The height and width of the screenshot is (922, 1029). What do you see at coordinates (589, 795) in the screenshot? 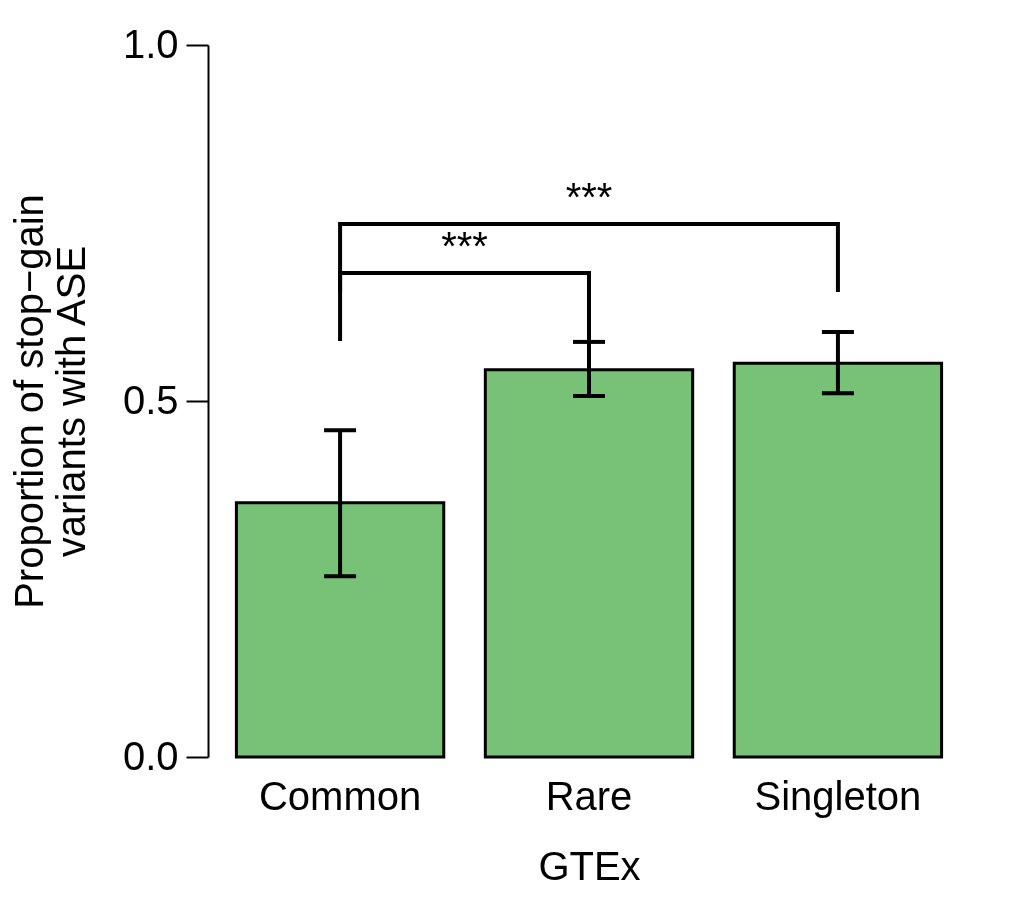
I see `x-tick-label: Rare` at bounding box center [589, 795].